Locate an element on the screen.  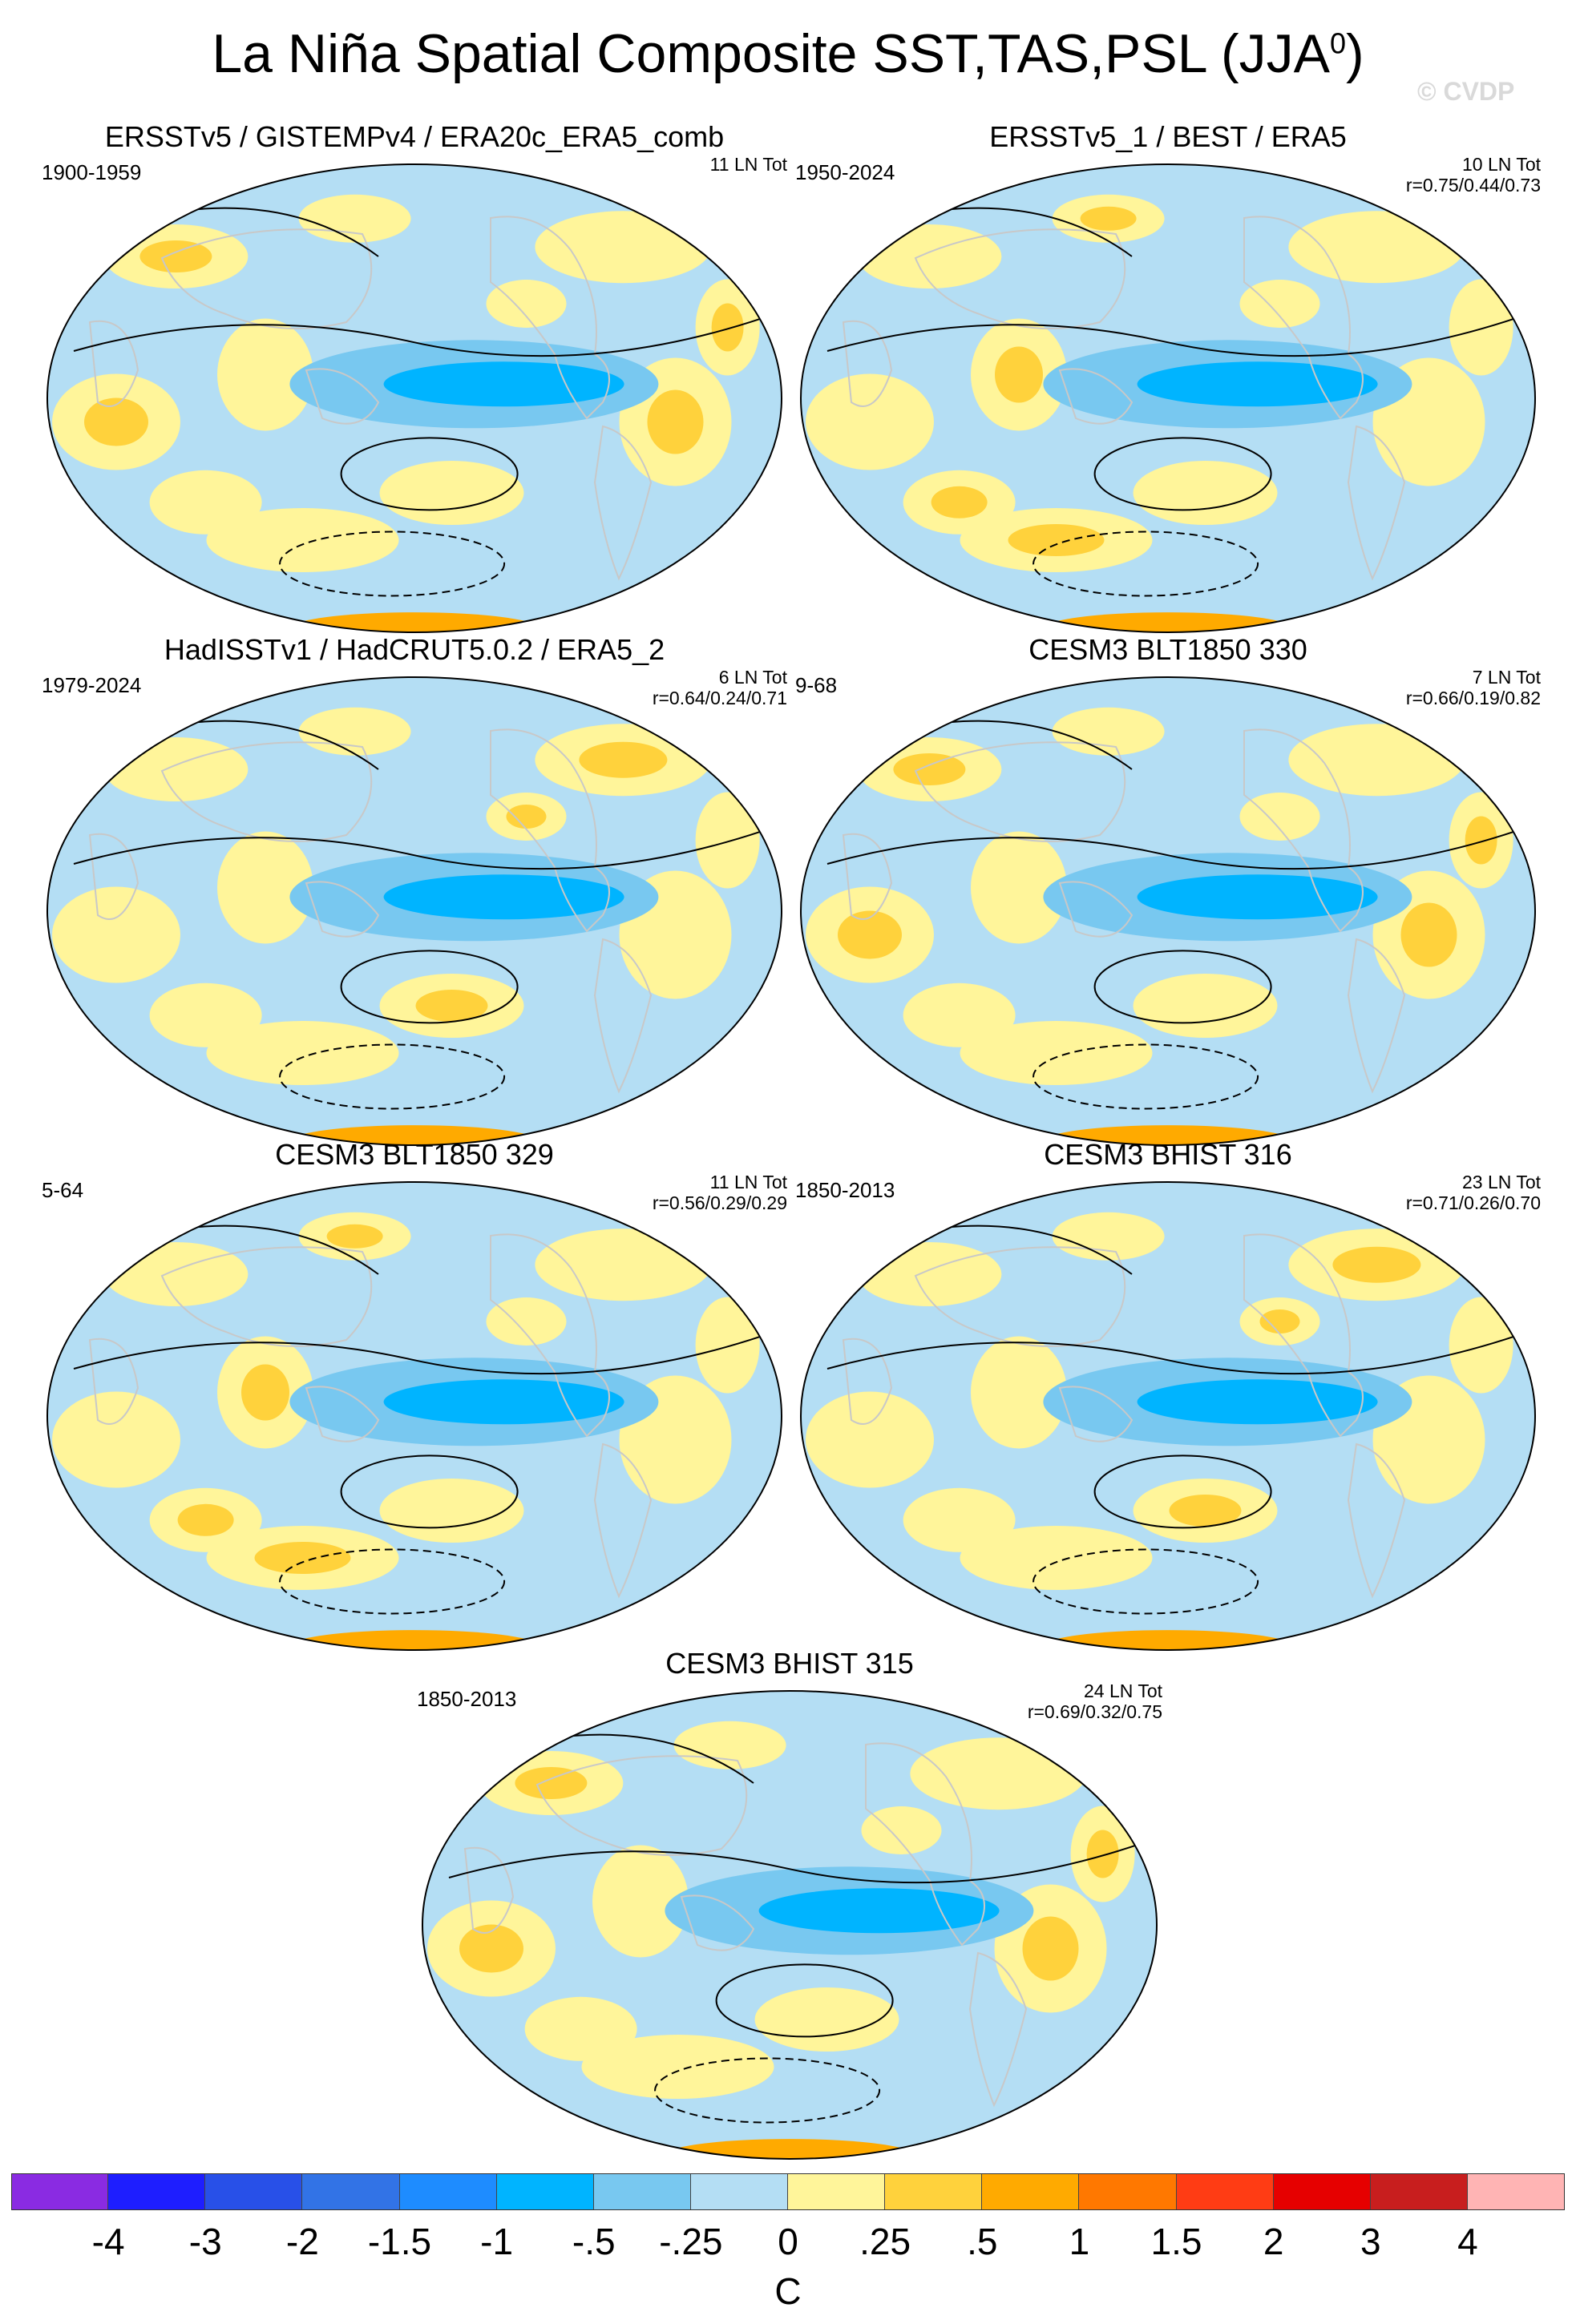
panel-title: HadISSTv1 / HadCRUT5.0.2 / ERA5_2 is located at coordinates (414, 649).